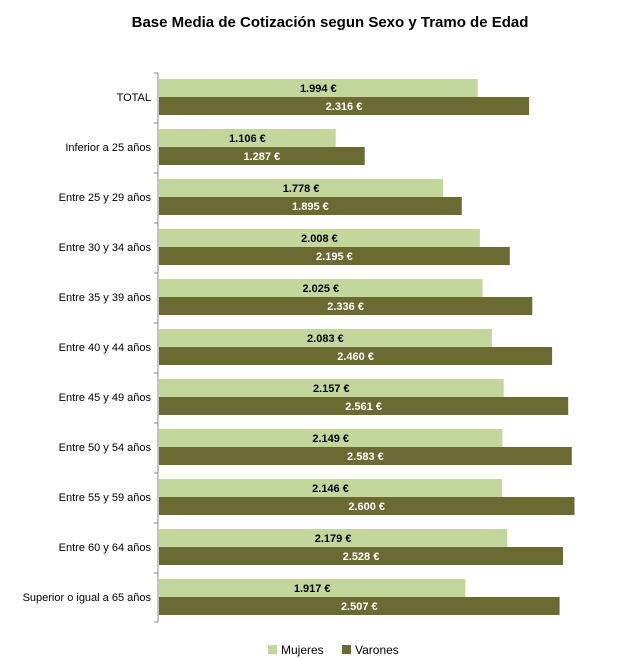 The width and height of the screenshot is (627, 659). I want to click on bar-mujeres-entre-30-y-34-anos, so click(319, 238).